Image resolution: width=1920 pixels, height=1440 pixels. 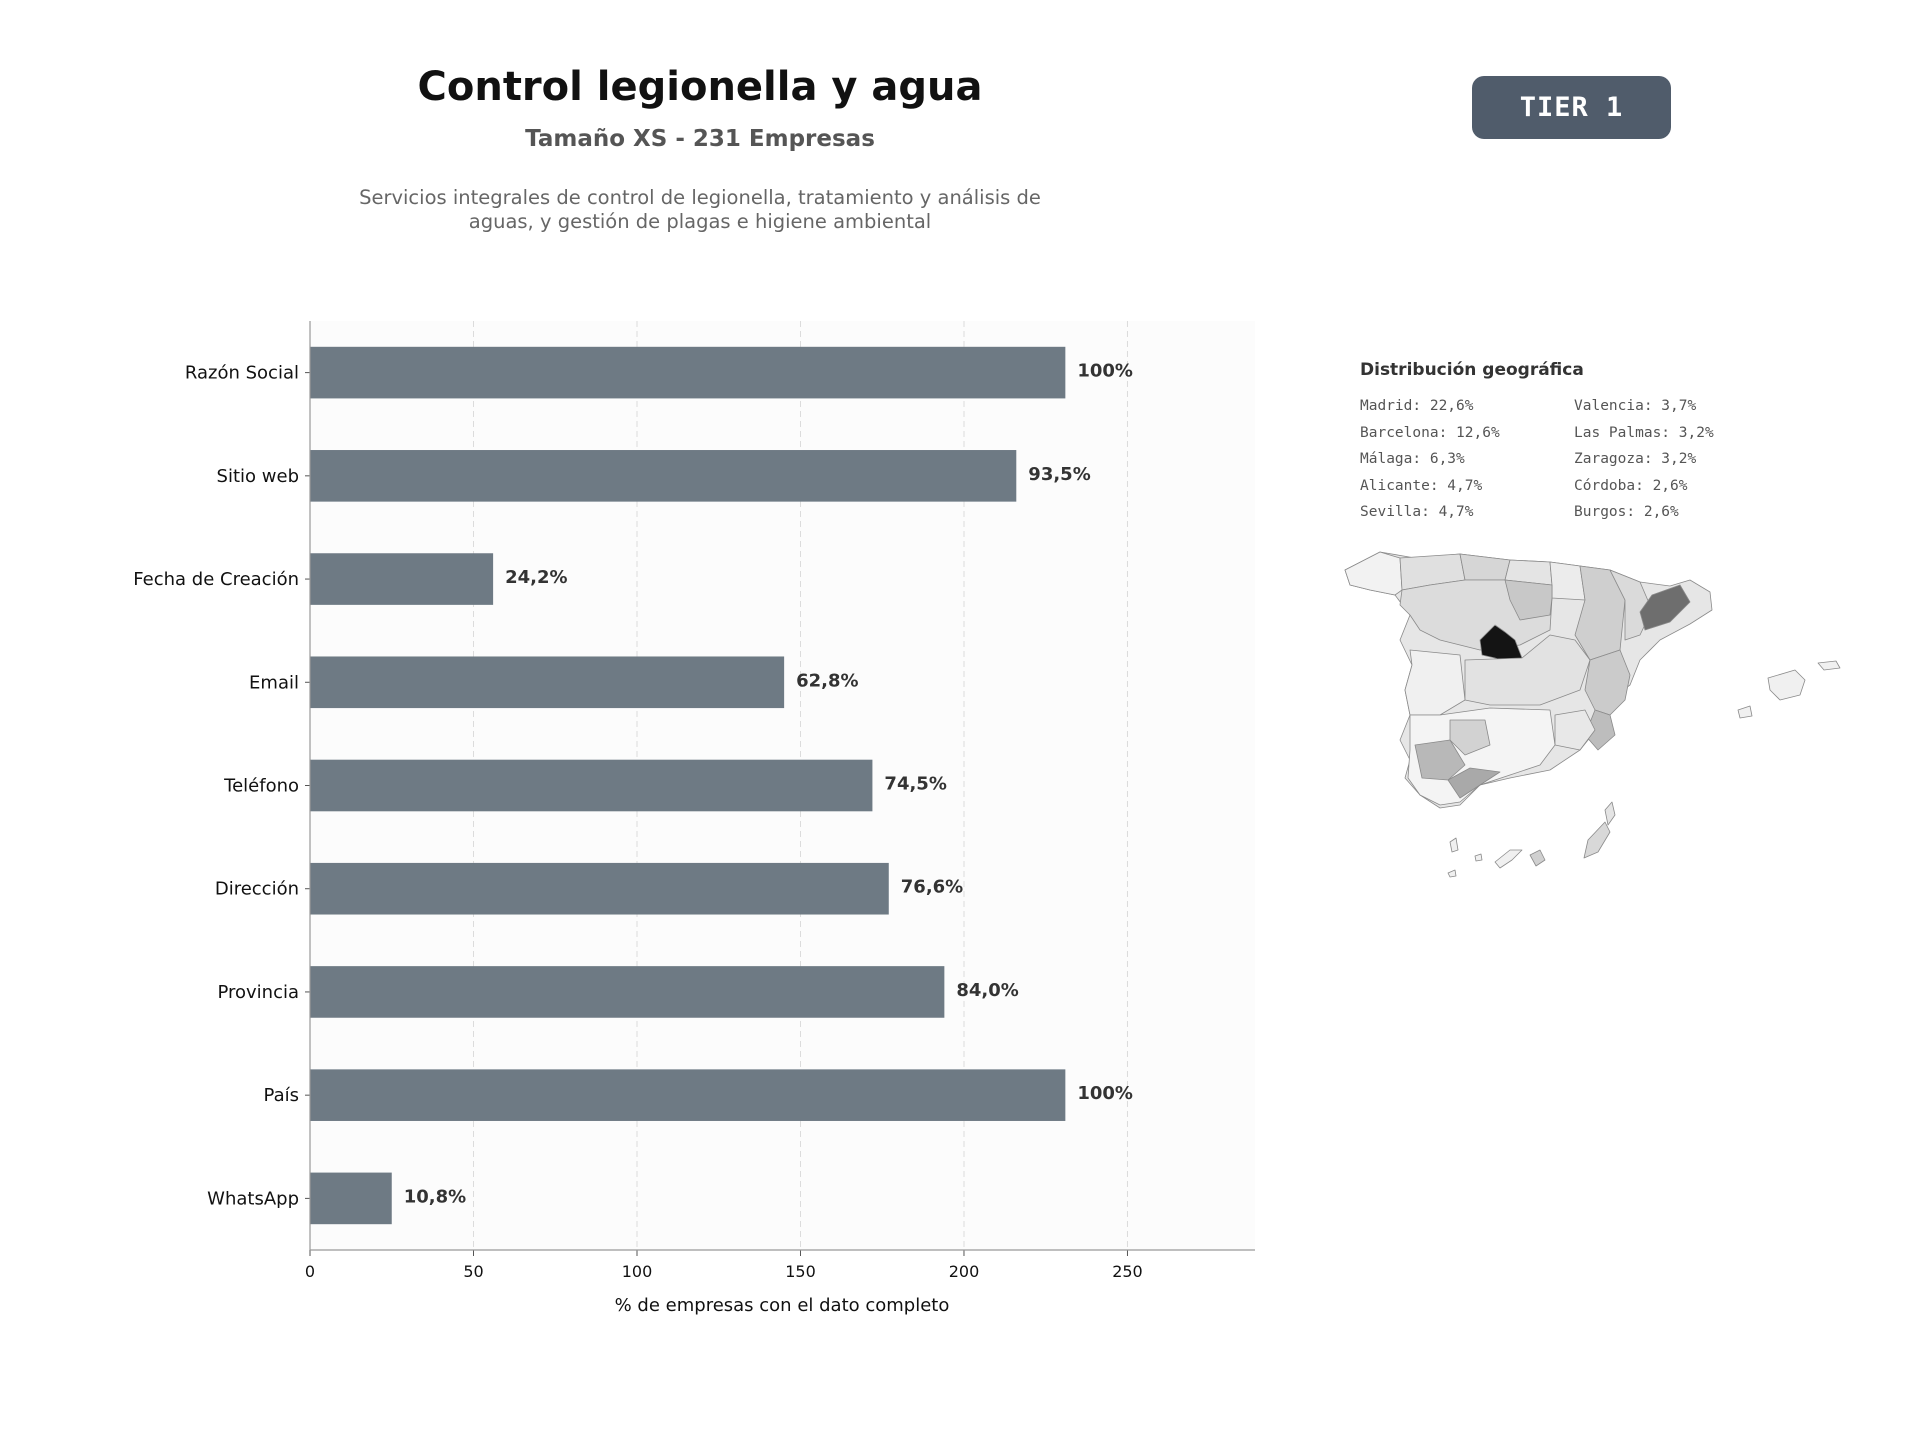 I want to click on region-hierro, so click(x=1452, y=873).